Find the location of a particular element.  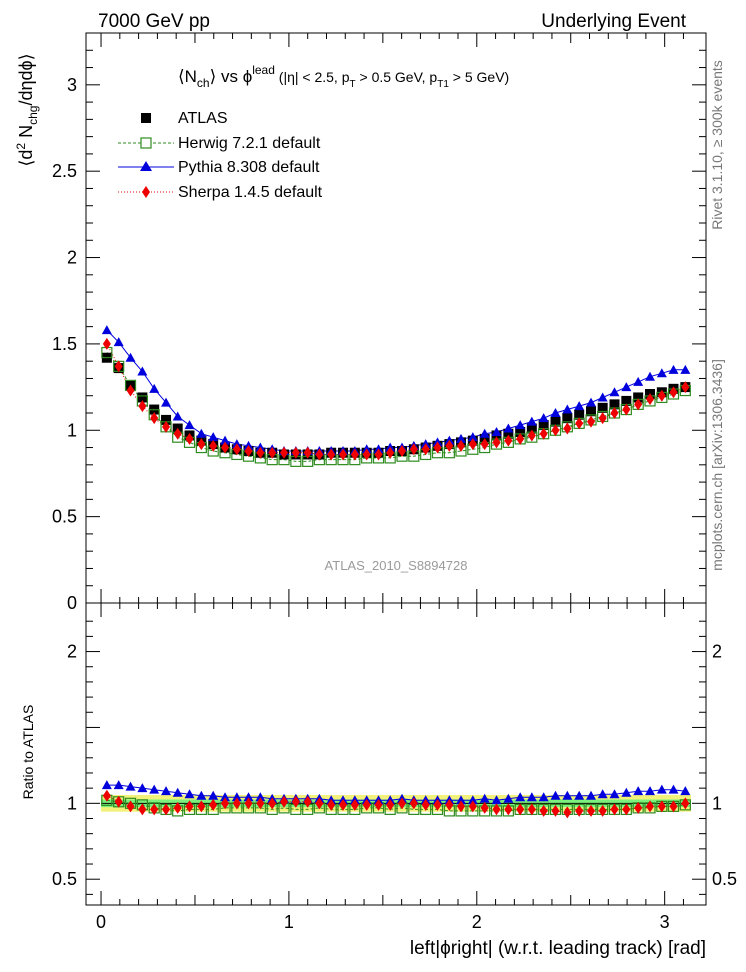

main-y-tick-label: 0 is located at coordinates (72, 603).